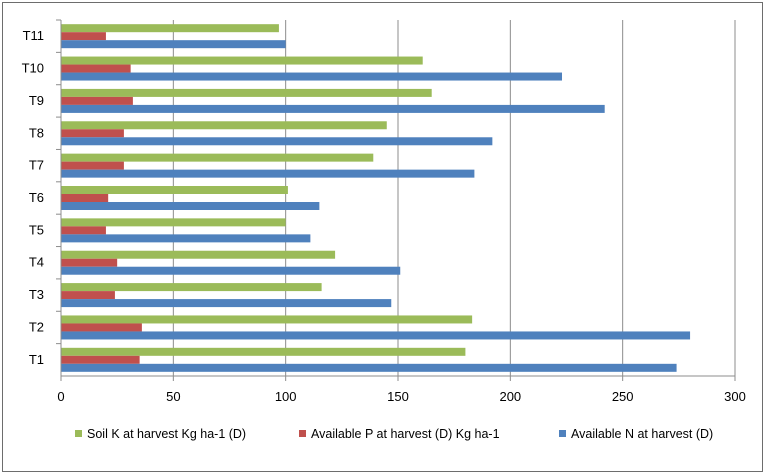  Describe the element at coordinates (36, 326) in the screenshot. I see `y-tick-label: T2` at that location.